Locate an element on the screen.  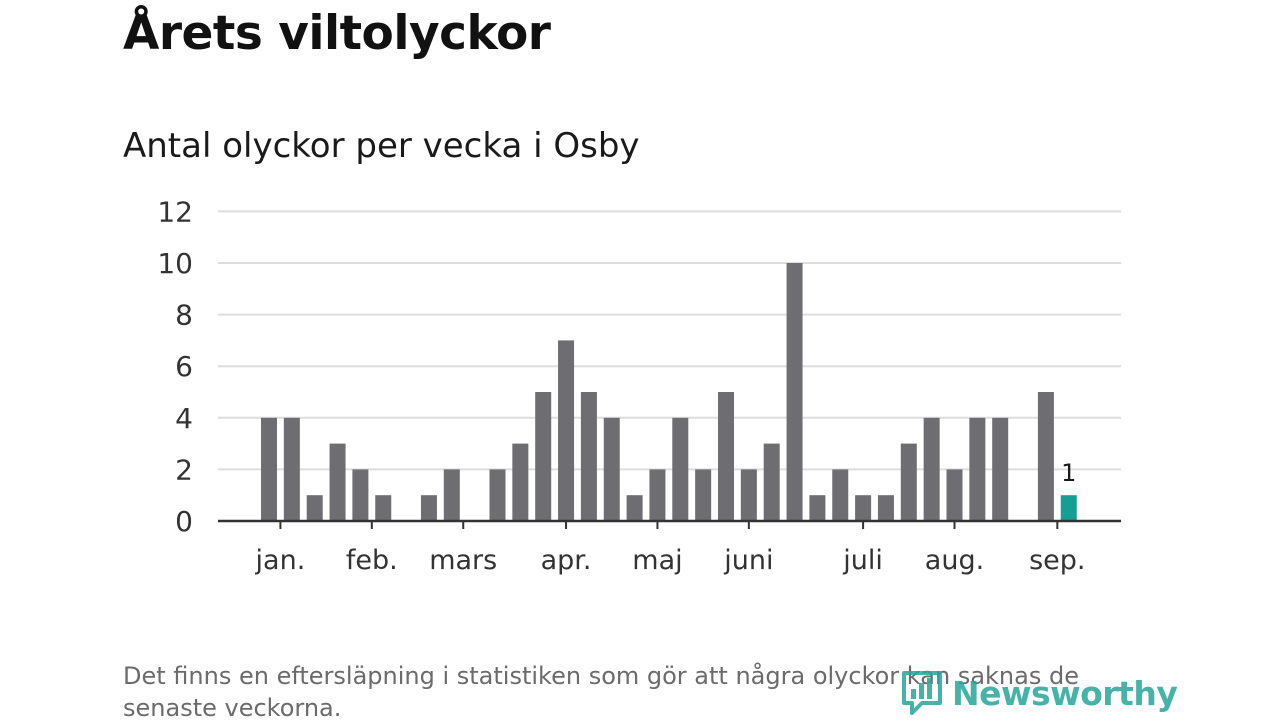
logo-text: Newsworthy is located at coordinates (1065, 693).